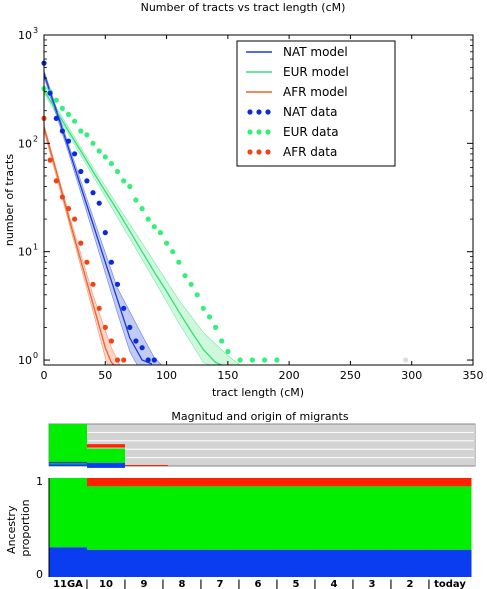 The image size is (487, 589). Describe the element at coordinates (258, 584) in the screenshot. I see `generation-label: 6` at that location.